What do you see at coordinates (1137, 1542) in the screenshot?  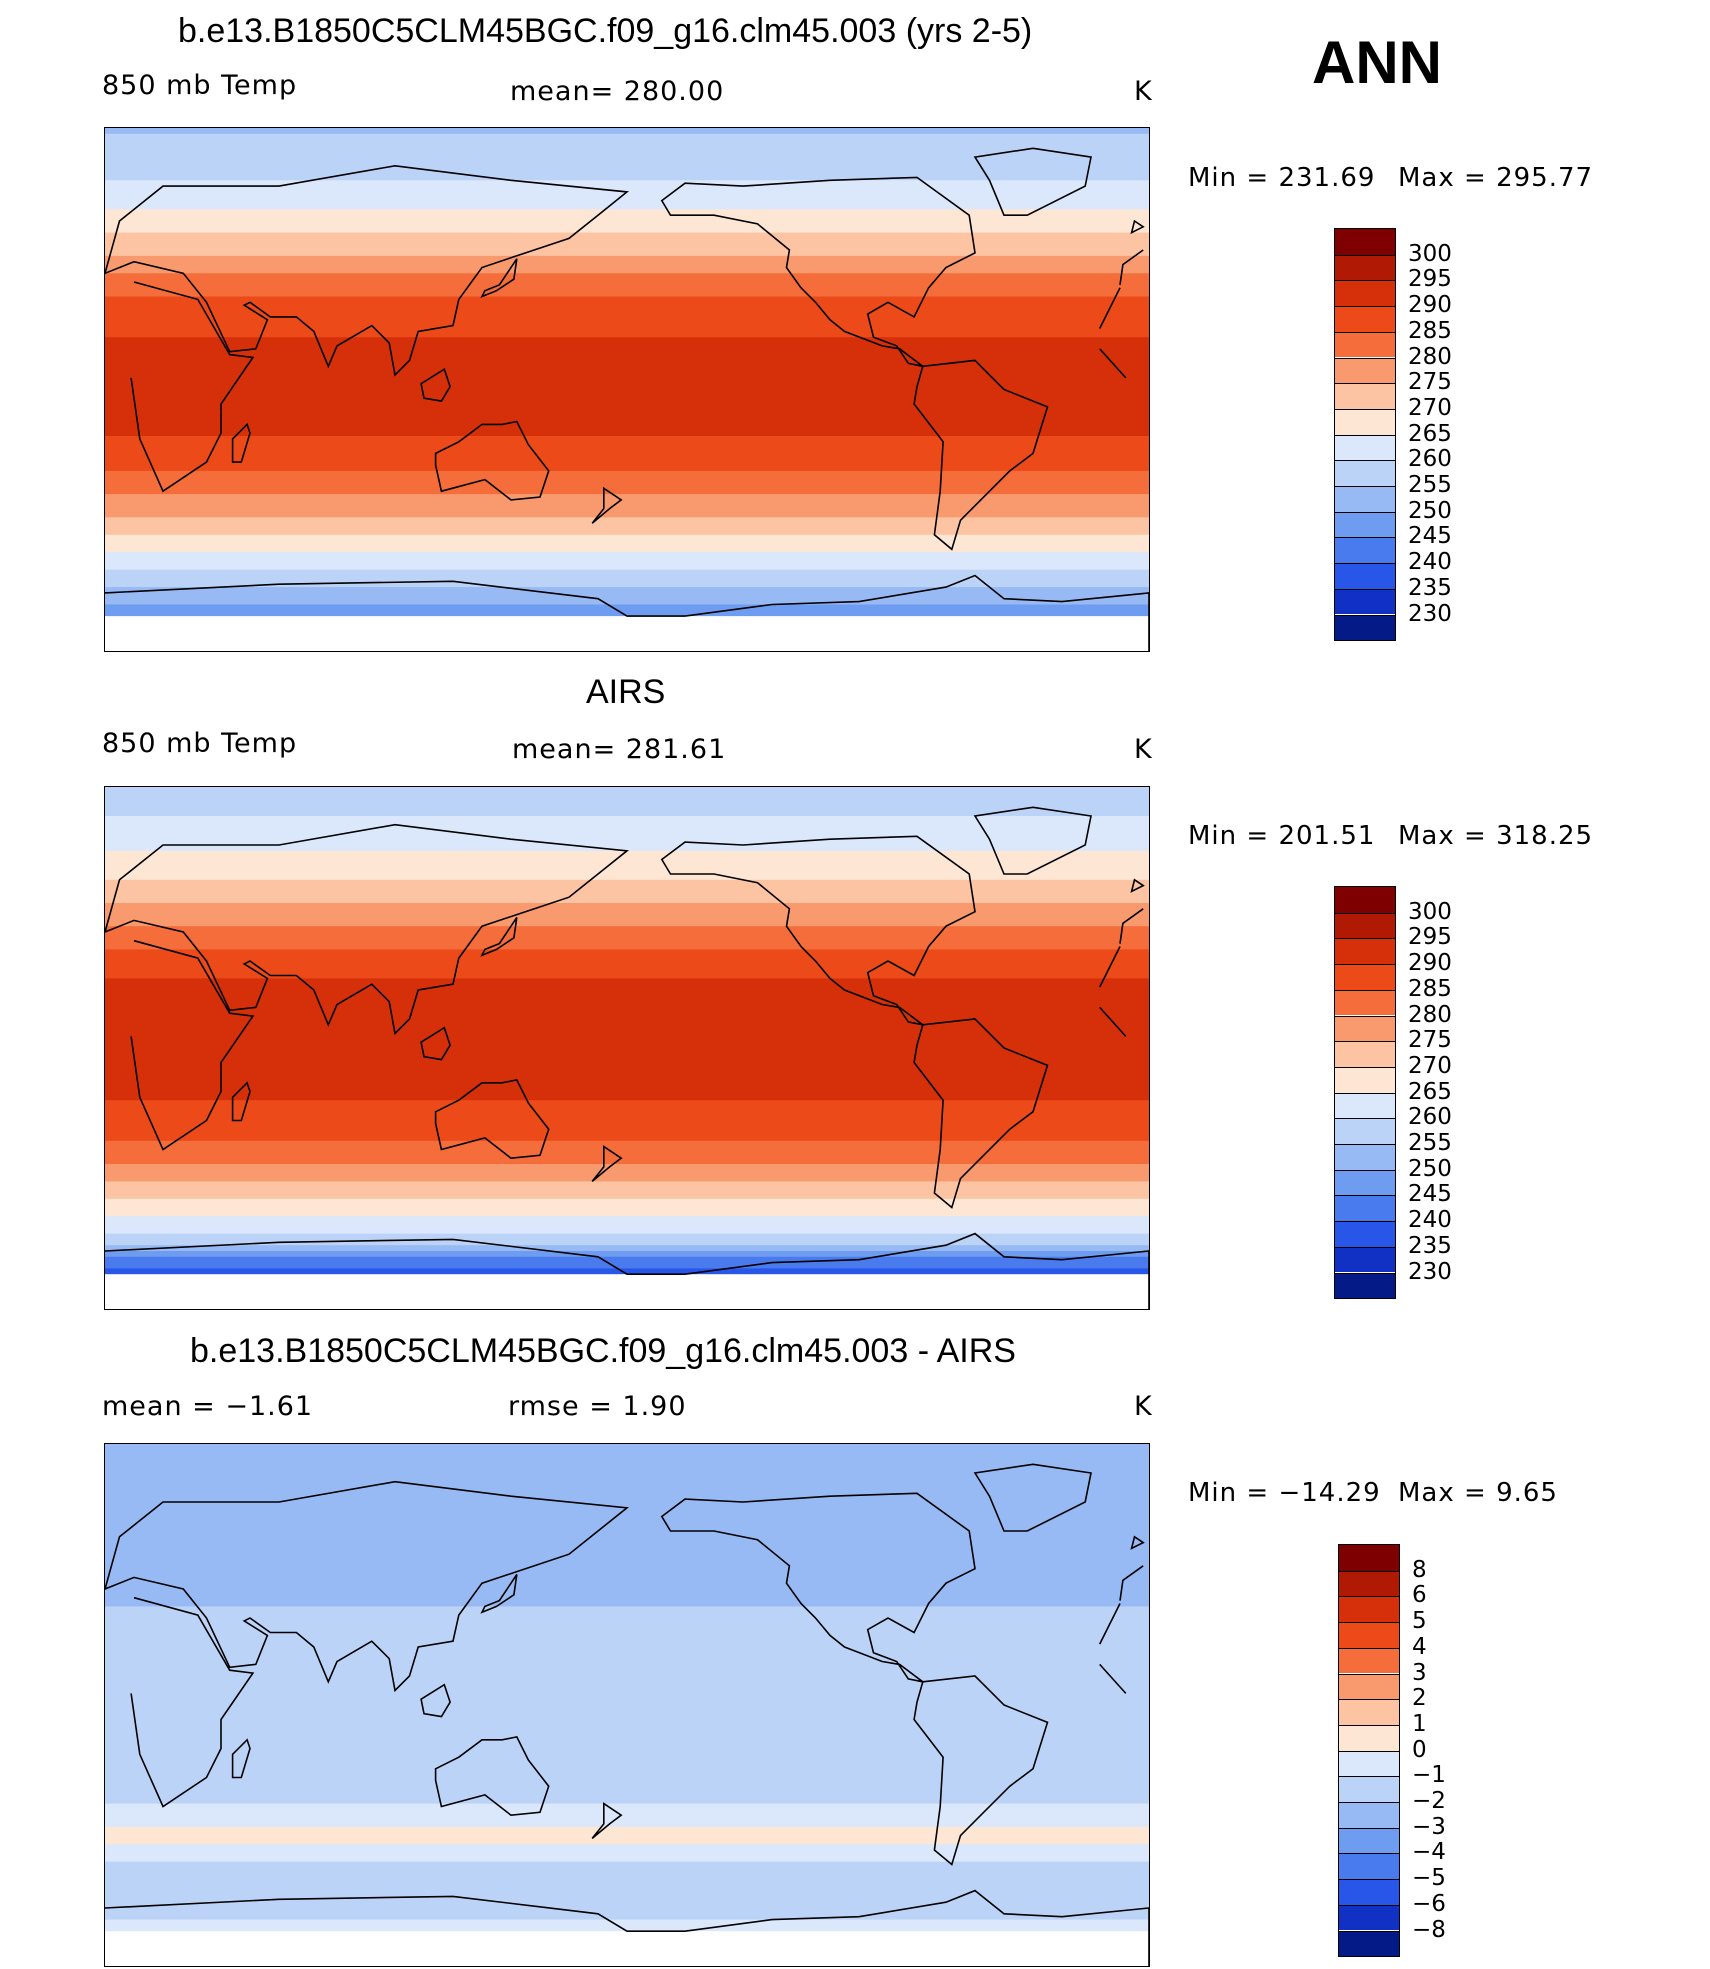 I see `coastline-uk` at bounding box center [1137, 1542].